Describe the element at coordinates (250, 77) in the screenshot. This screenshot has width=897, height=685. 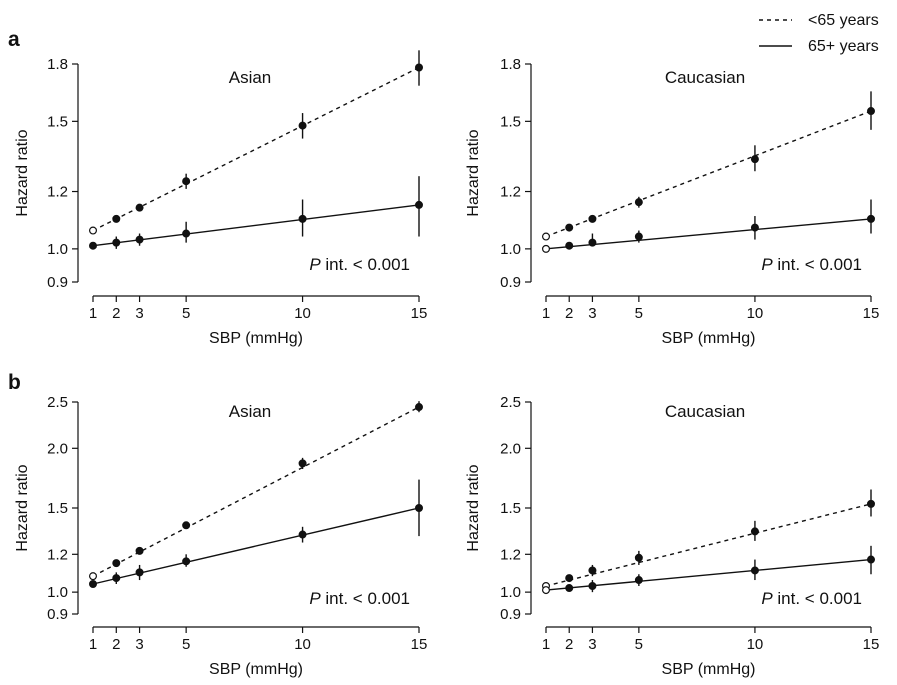
I see `panel-title: Asian` at that location.